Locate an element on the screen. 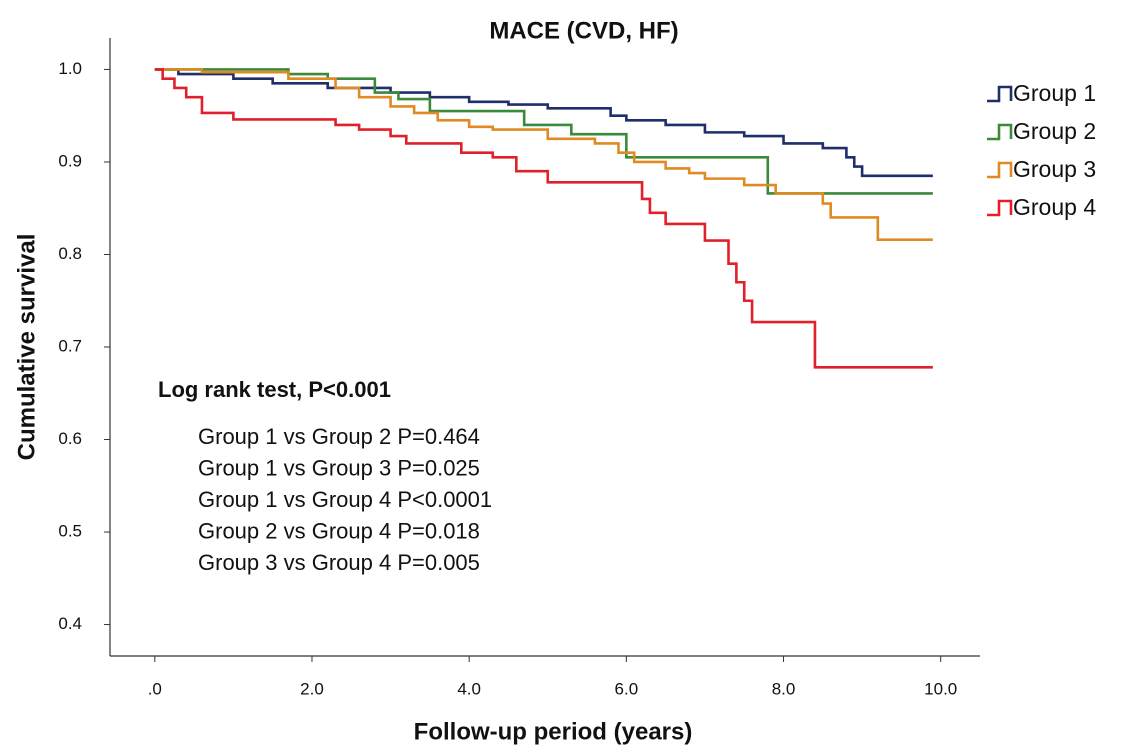  y-tick-label: 0.9 is located at coordinates (70, 160).